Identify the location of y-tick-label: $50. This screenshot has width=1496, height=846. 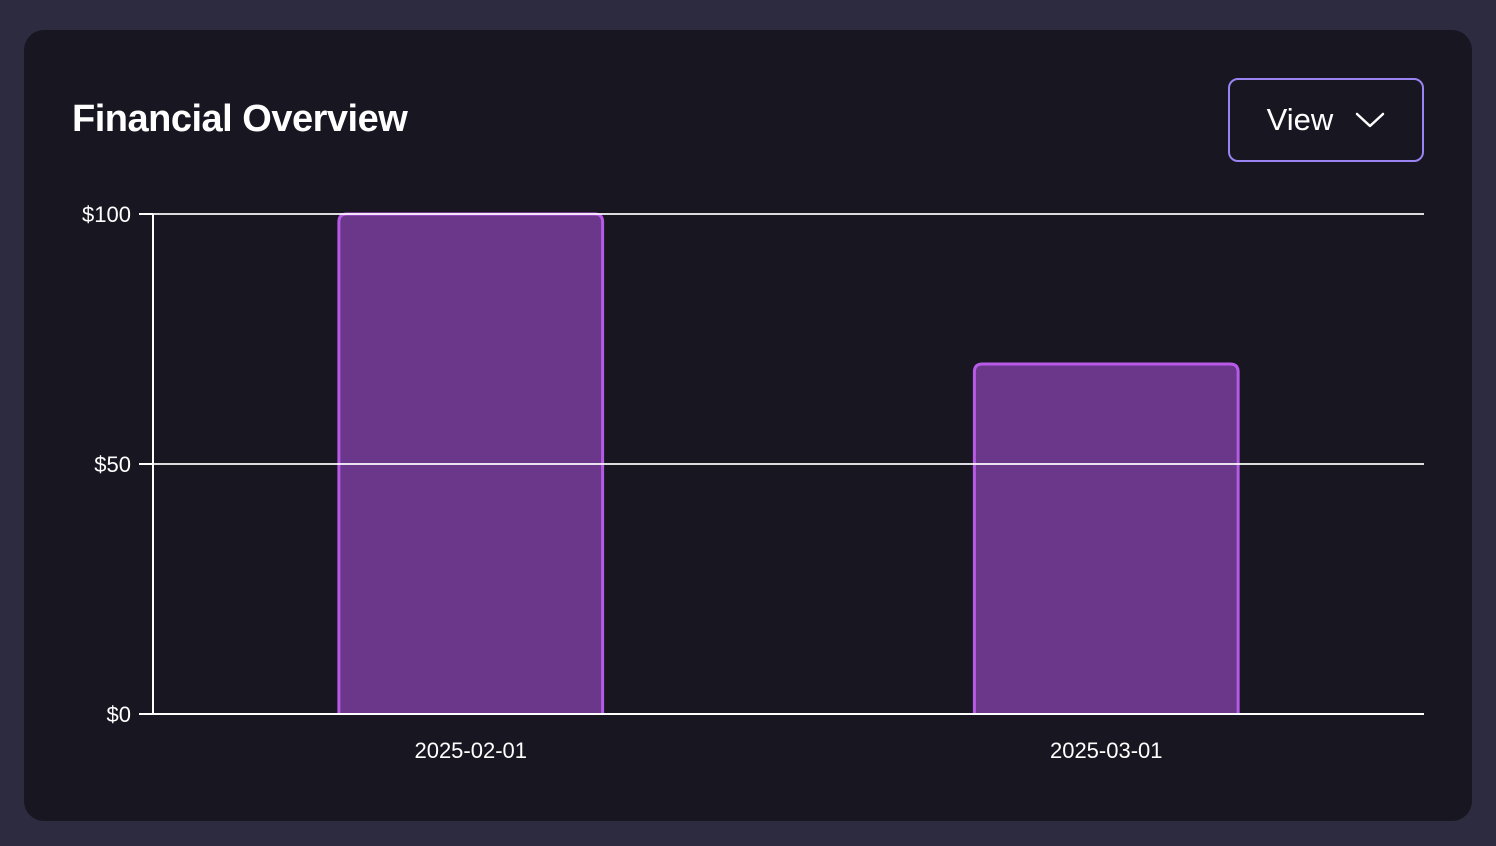
(112, 464).